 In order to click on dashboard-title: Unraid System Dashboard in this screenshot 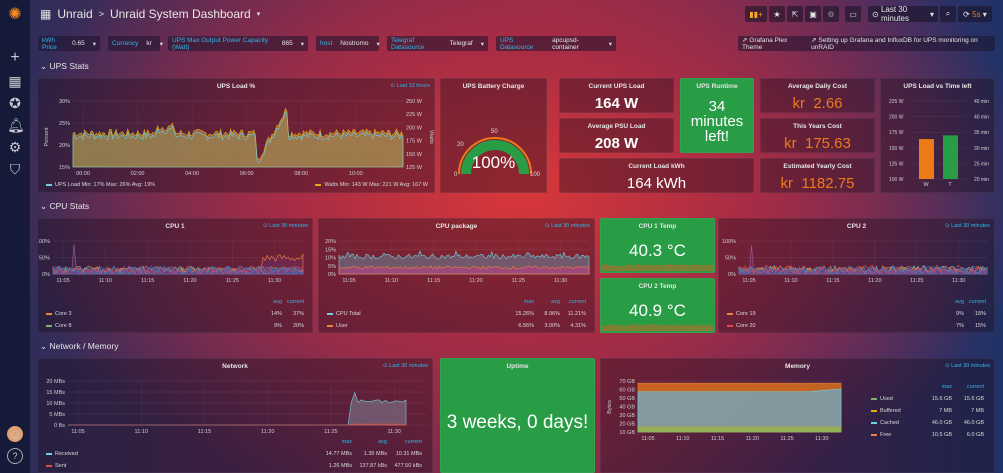, I will do `click(180, 14)`.